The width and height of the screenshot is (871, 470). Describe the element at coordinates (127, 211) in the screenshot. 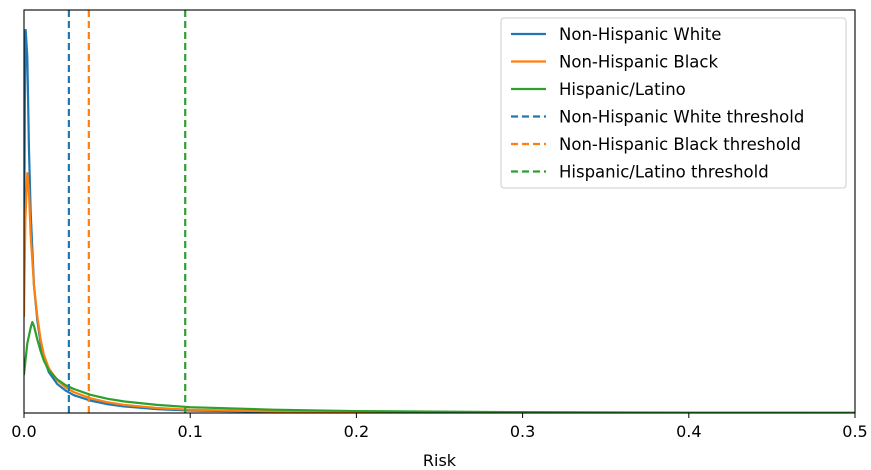

I see `threshold-layer` at that location.